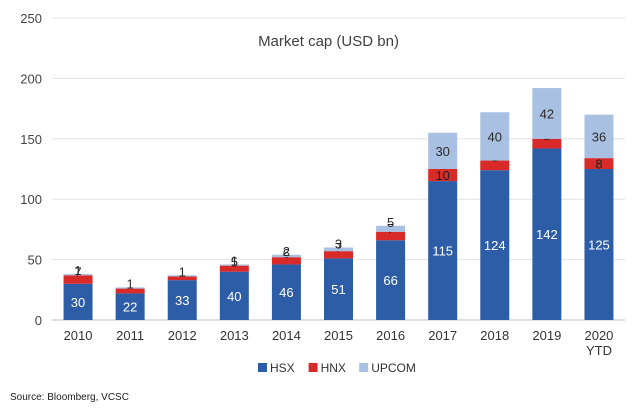 The width and height of the screenshot is (640, 414). I want to click on y-tick-label: 100, so click(31, 199).